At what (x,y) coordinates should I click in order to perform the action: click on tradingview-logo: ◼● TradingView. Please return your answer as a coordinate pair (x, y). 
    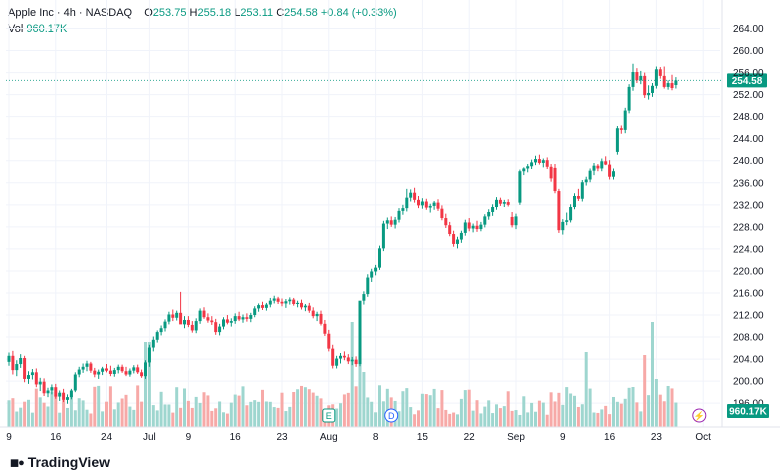
    Looking at the image, I should click on (60, 462).